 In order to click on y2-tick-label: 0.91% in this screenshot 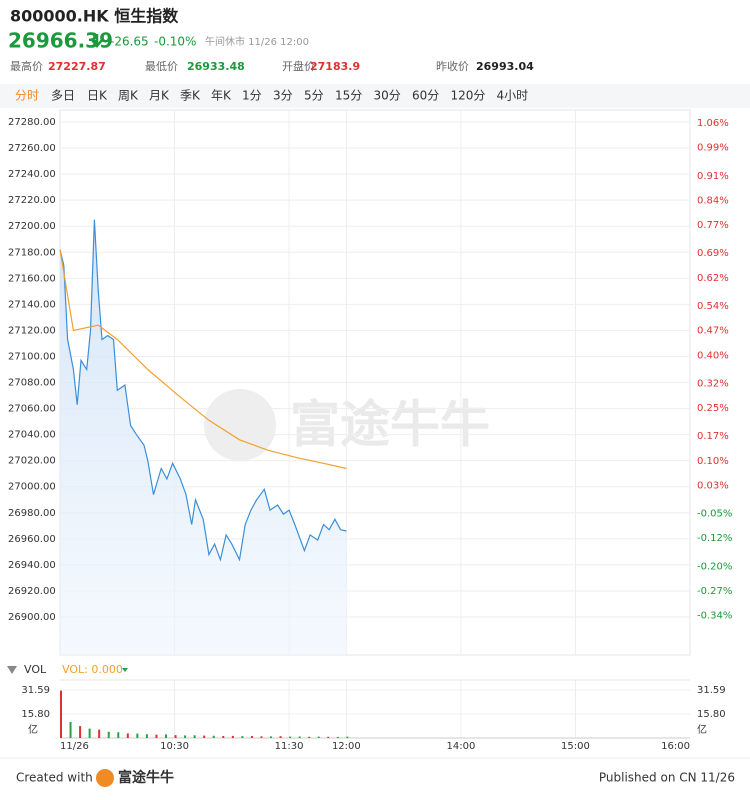, I will do `click(713, 176)`.